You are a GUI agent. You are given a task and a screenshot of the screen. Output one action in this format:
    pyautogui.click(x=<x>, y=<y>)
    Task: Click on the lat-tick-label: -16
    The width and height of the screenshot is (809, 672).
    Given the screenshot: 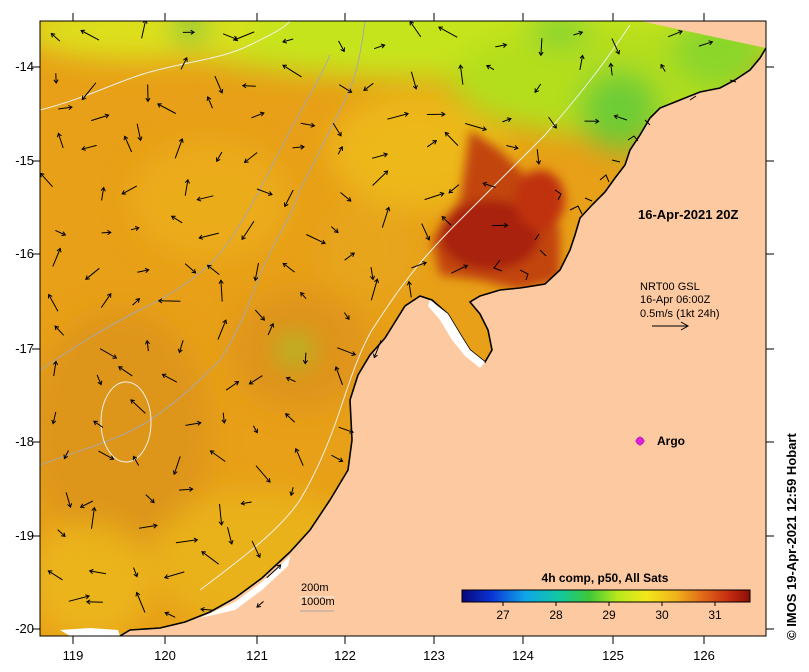 What is the action you would take?
    pyautogui.click(x=24, y=253)
    